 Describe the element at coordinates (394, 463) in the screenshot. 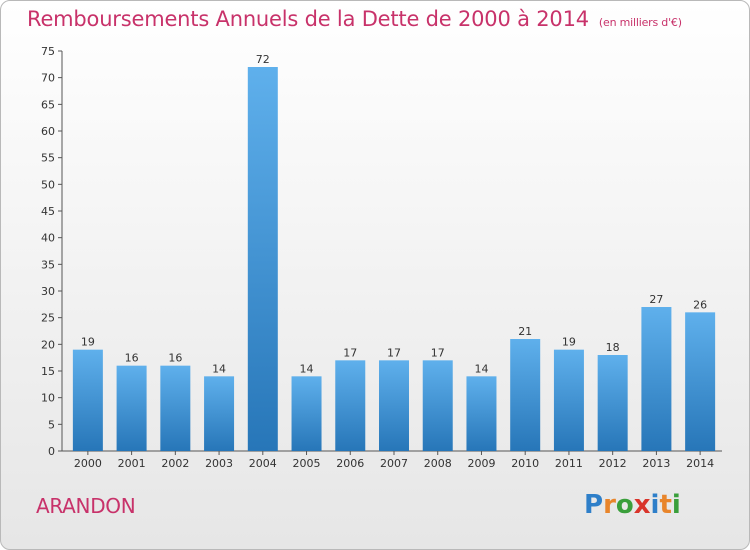

I see `x-tick-label-2007: 2007` at that location.